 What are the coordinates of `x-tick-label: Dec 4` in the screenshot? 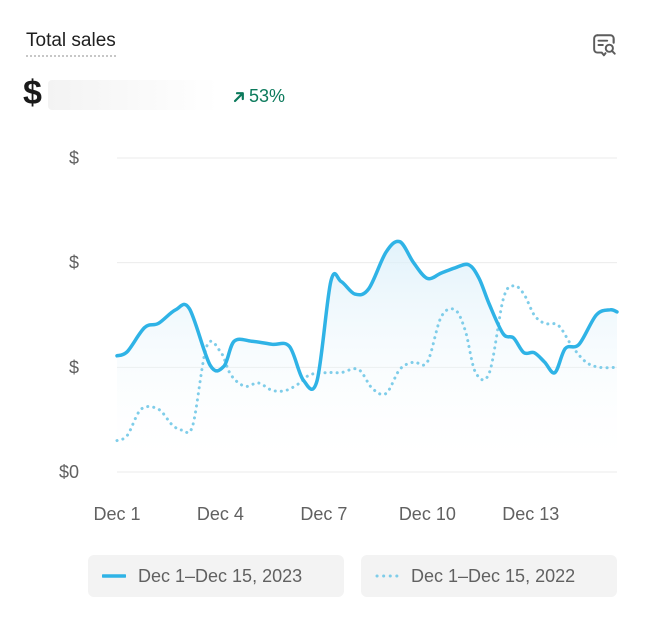 It's located at (220, 514).